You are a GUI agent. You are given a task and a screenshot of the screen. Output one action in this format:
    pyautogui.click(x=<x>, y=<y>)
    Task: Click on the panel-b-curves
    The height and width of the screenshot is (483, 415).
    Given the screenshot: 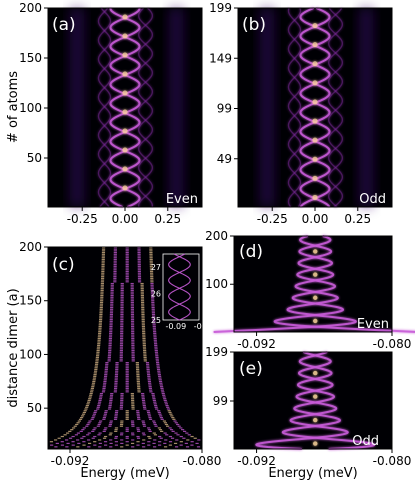 What is the action you would take?
    pyautogui.click(x=315, y=107)
    